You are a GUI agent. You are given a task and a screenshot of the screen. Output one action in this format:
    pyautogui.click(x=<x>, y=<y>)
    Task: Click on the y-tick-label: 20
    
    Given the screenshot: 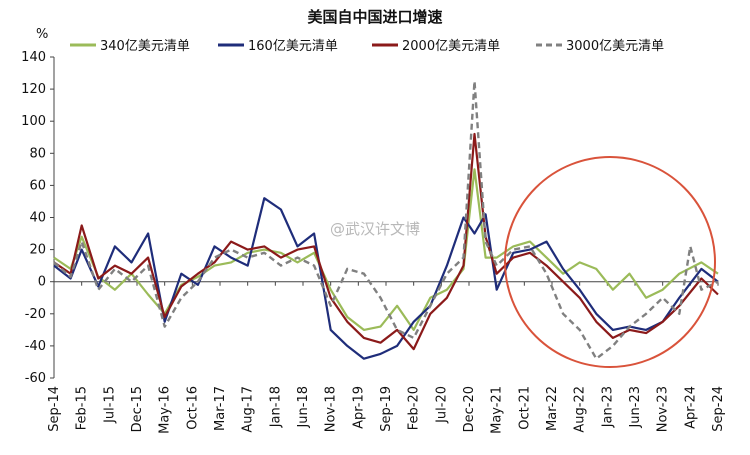 What is the action you would take?
    pyautogui.click(x=37, y=250)
    